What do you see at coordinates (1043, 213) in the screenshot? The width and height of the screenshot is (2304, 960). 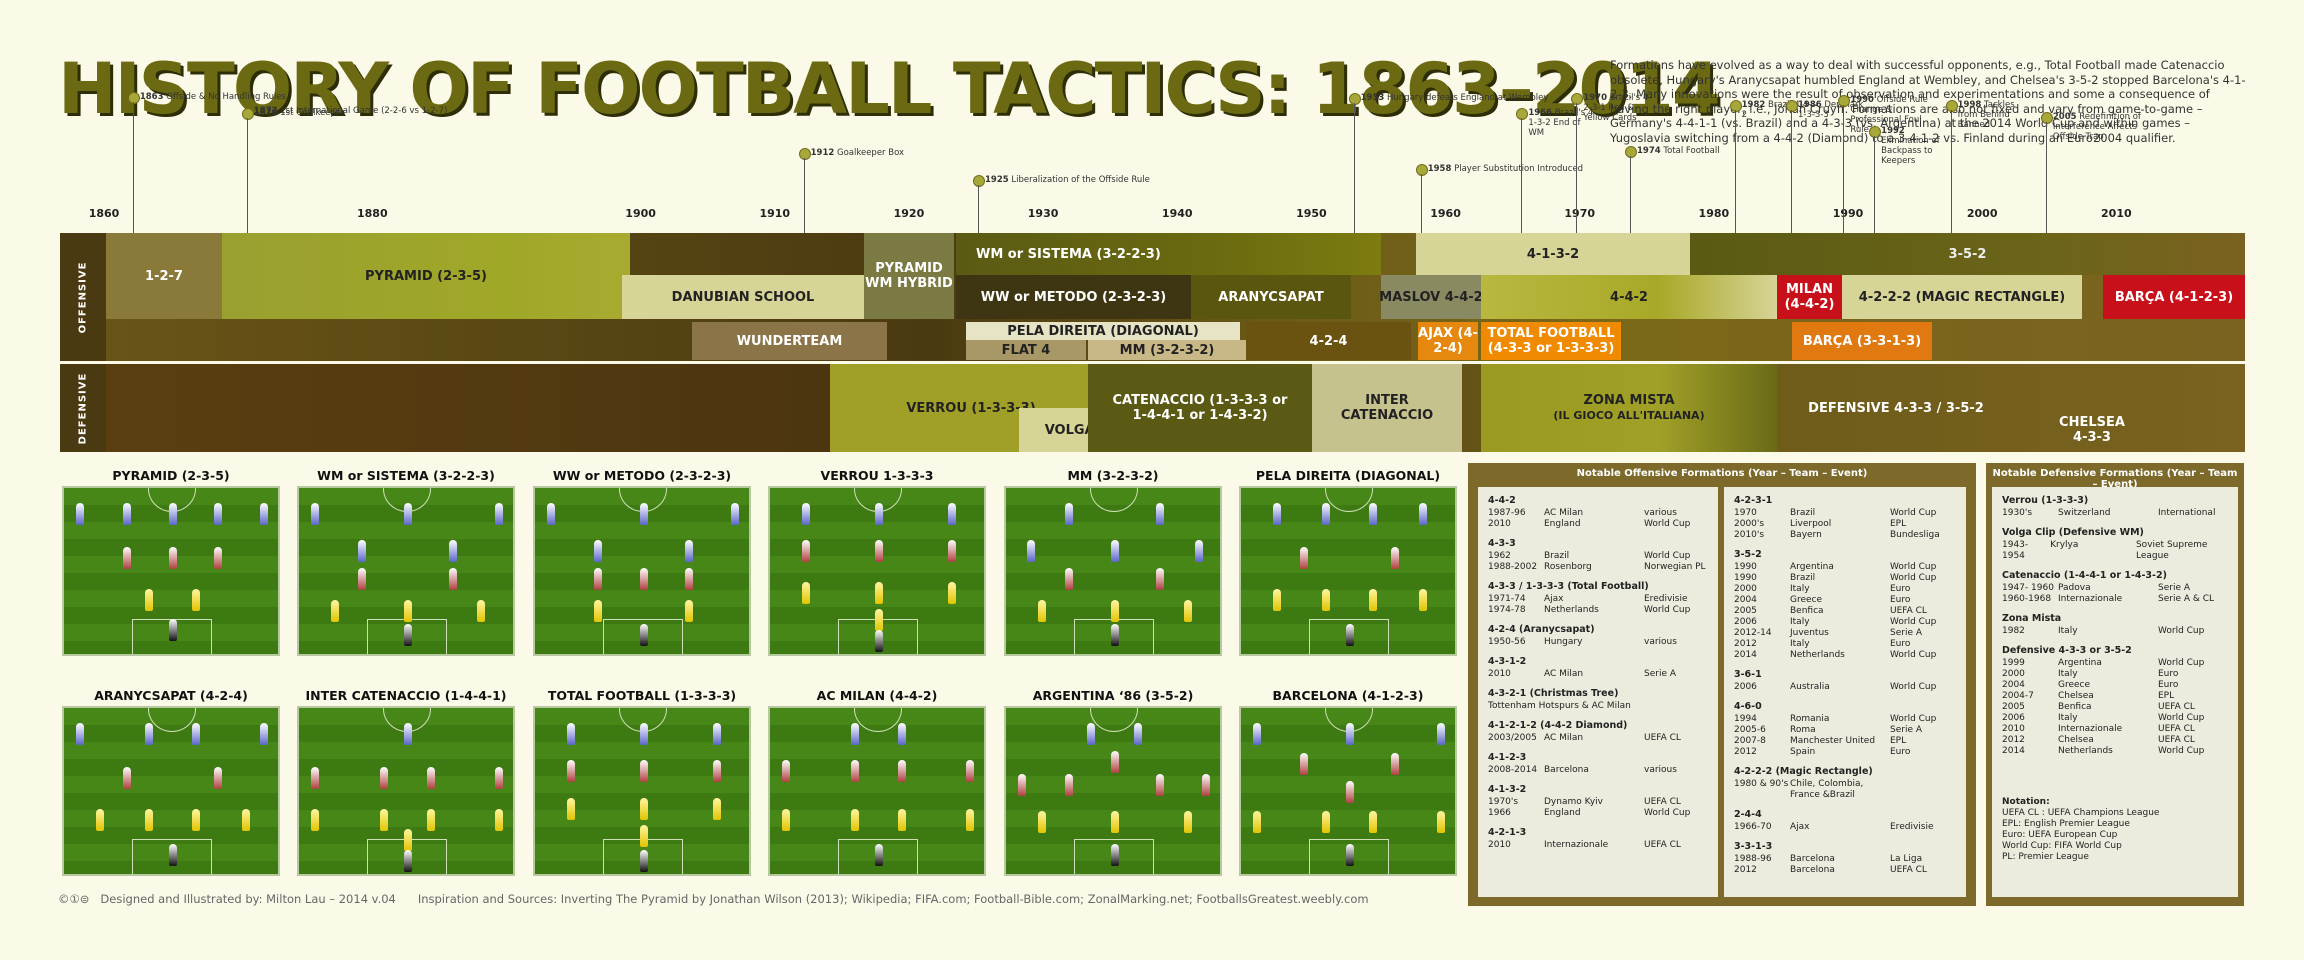 I see `year-label: 1930` at bounding box center [1043, 213].